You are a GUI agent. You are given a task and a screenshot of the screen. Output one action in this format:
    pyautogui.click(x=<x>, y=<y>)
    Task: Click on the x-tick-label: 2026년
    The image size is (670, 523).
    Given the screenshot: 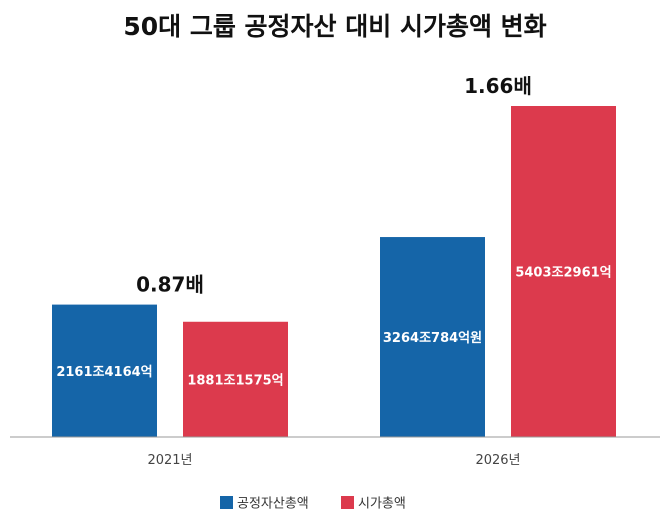 What is the action you would take?
    pyautogui.click(x=497, y=460)
    